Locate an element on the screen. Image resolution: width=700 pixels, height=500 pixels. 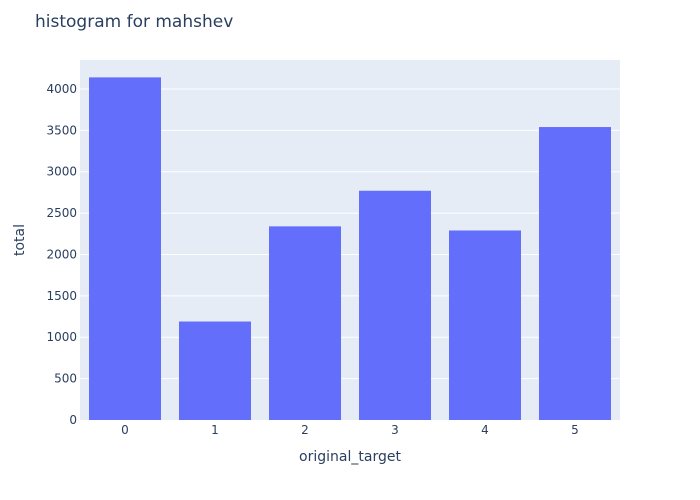
y-tick-label: 1000 is located at coordinates (61, 337).